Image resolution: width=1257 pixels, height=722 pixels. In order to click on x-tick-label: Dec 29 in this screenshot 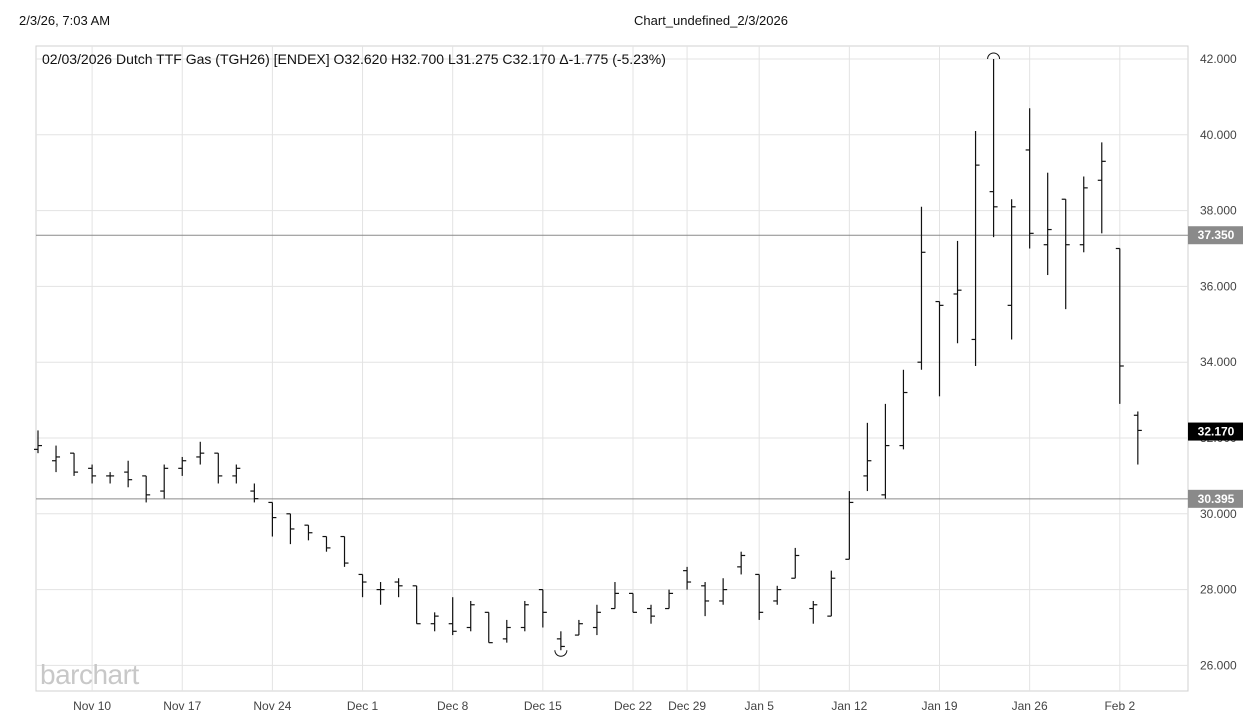, I will do `click(687, 706)`.